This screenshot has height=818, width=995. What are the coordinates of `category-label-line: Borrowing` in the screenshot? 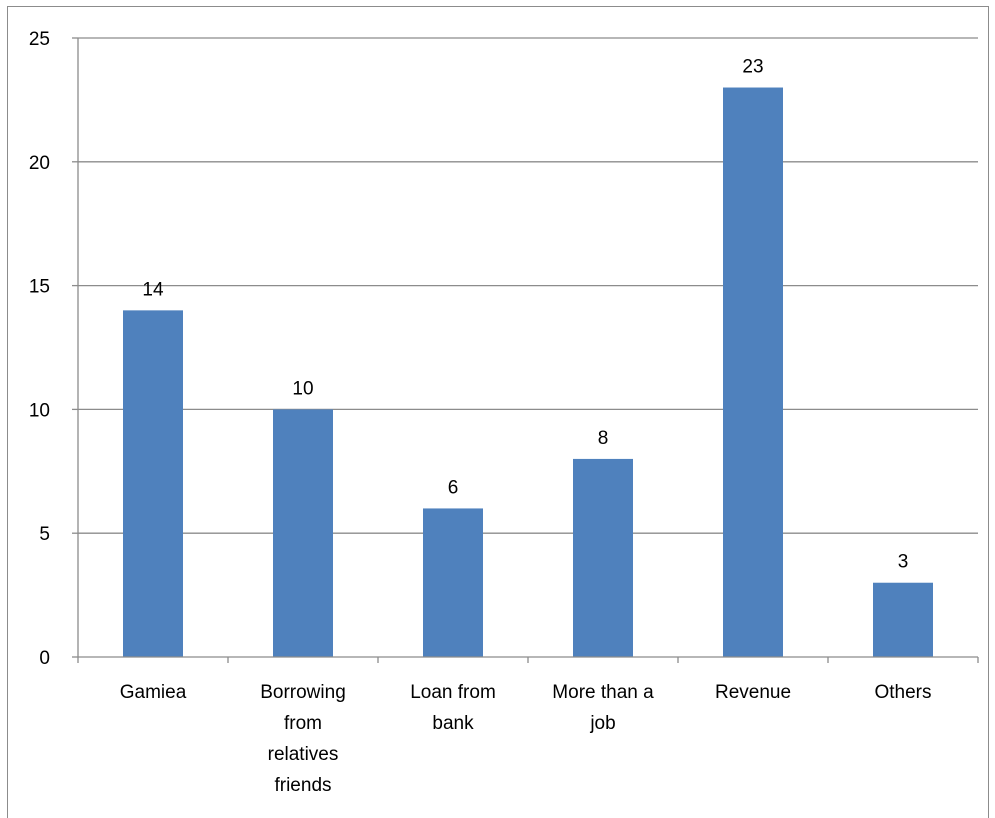 It's located at (303, 692).